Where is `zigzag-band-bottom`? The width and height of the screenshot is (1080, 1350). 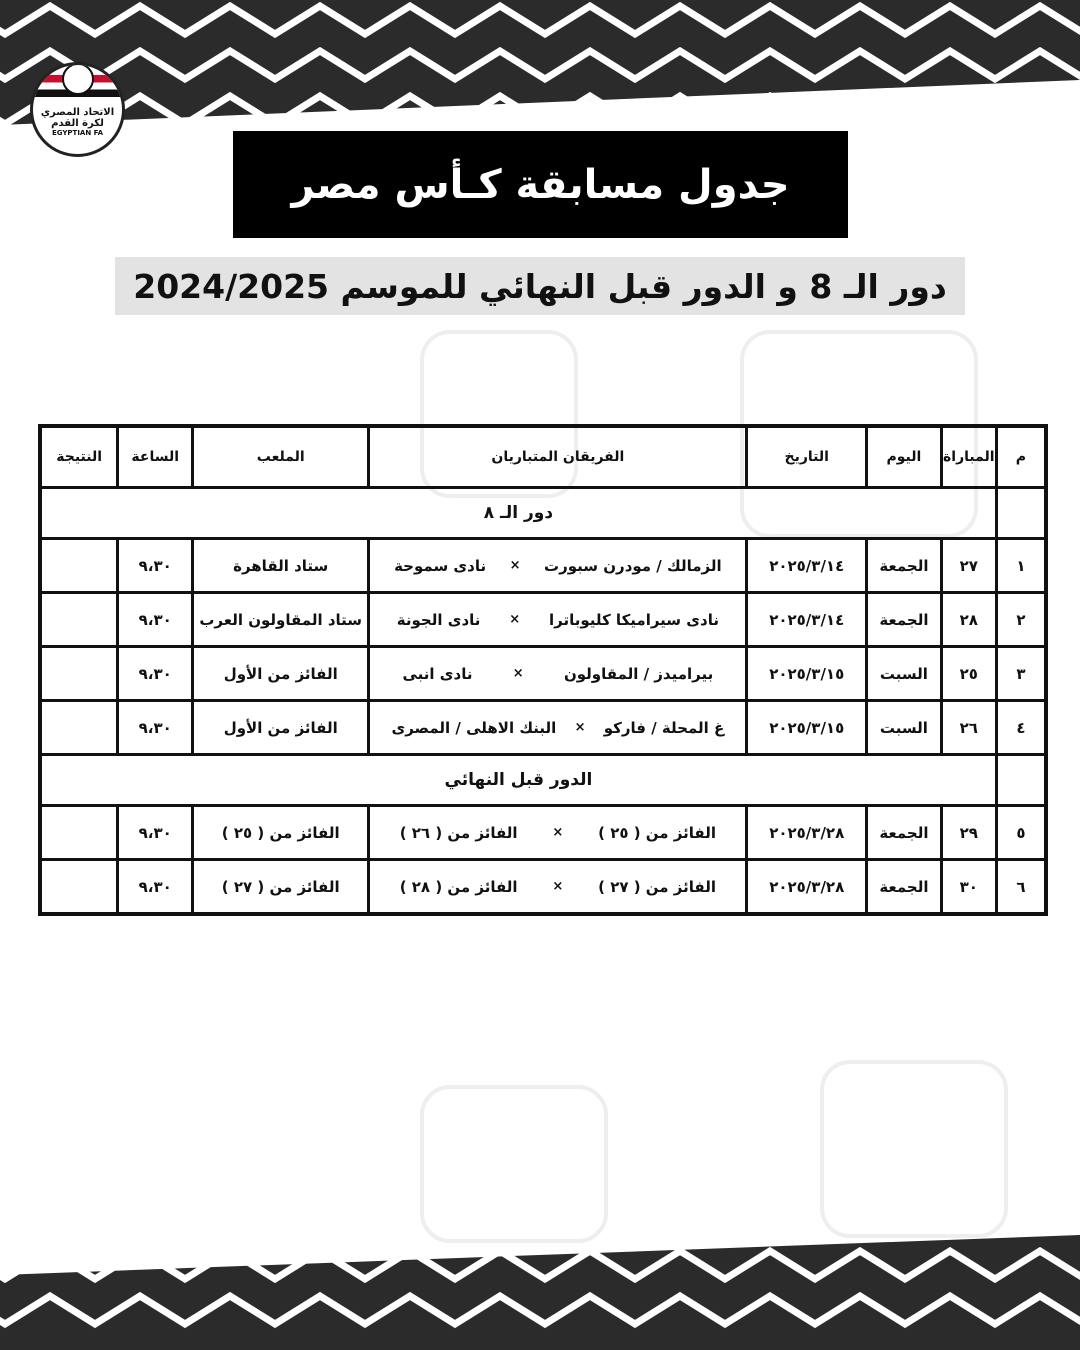
zigzag-band-bottom is located at coordinates (540, 1292).